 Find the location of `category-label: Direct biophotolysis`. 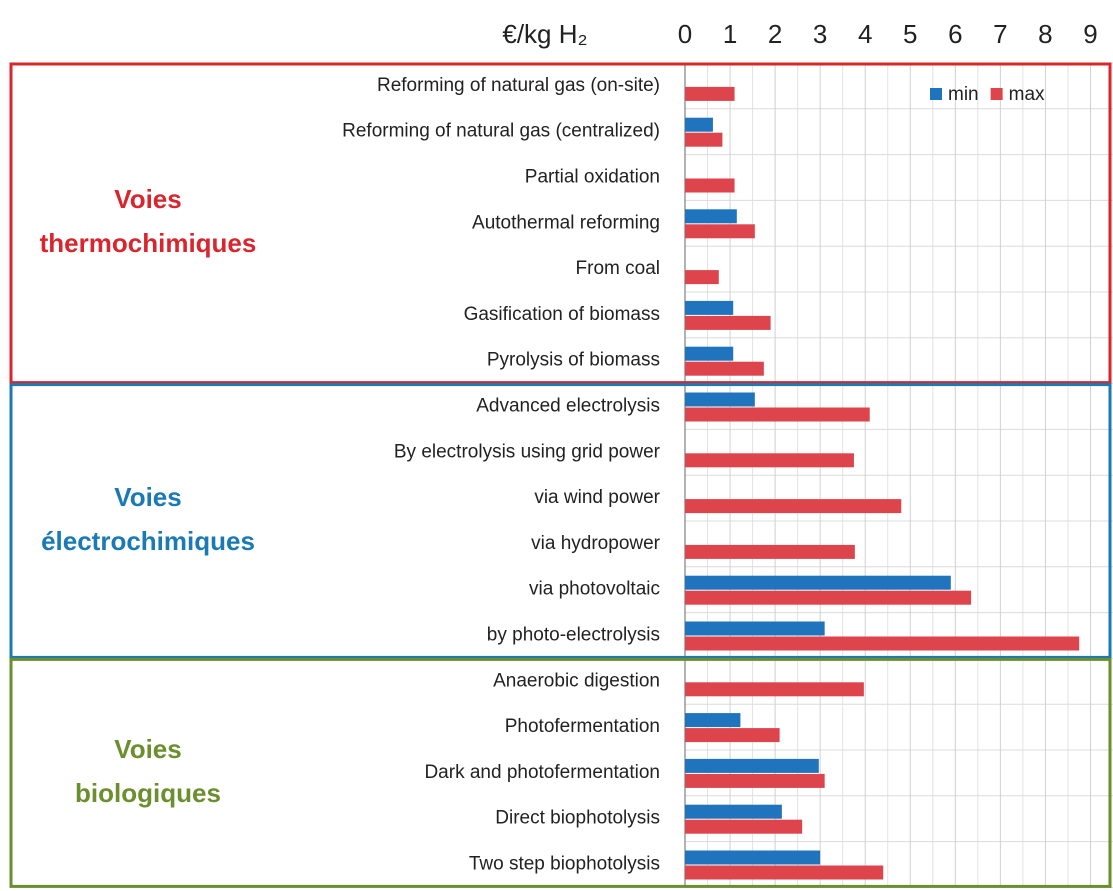

category-label: Direct biophotolysis is located at coordinates (577, 818).